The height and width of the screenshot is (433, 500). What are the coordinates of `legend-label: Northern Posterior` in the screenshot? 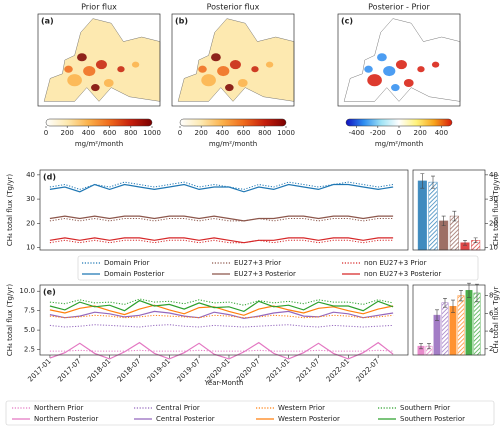 It's located at (66, 419).